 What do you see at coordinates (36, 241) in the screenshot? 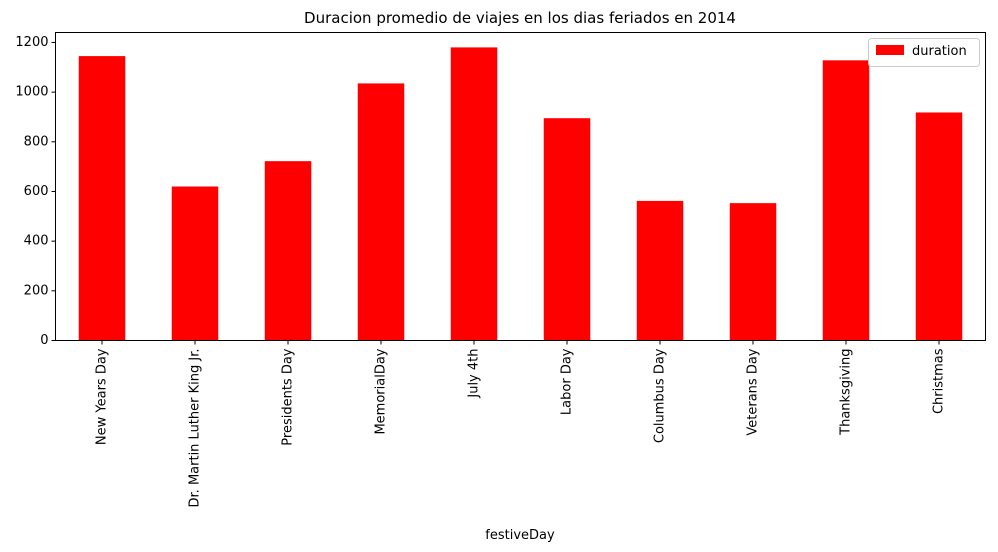
I see `y-tick-label: 400` at bounding box center [36, 241].